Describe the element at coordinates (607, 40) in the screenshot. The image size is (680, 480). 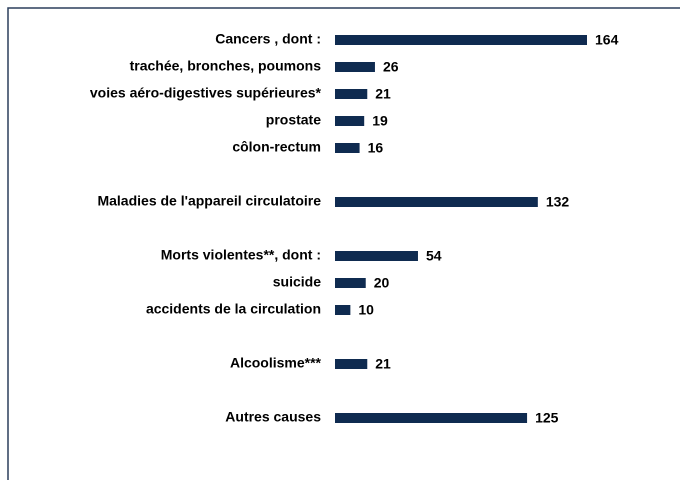
I see `value-label: 164` at that location.